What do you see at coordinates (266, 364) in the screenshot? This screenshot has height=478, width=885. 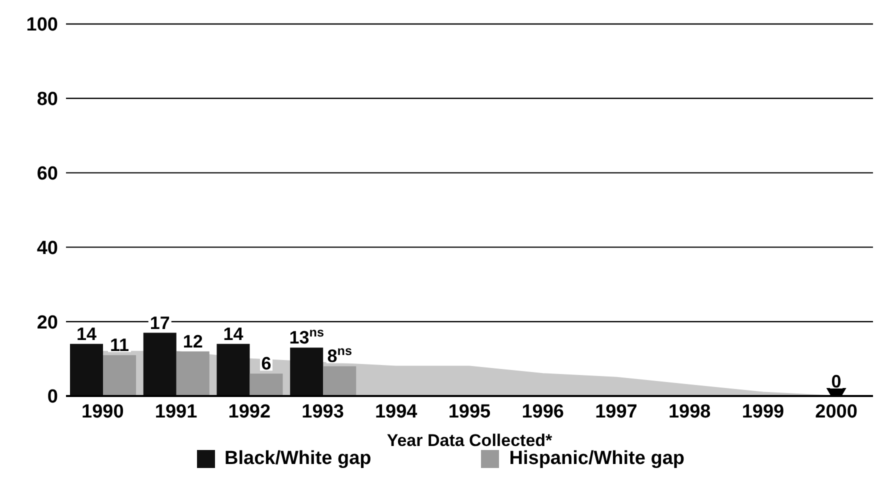 I see `data-label: 6` at bounding box center [266, 364].